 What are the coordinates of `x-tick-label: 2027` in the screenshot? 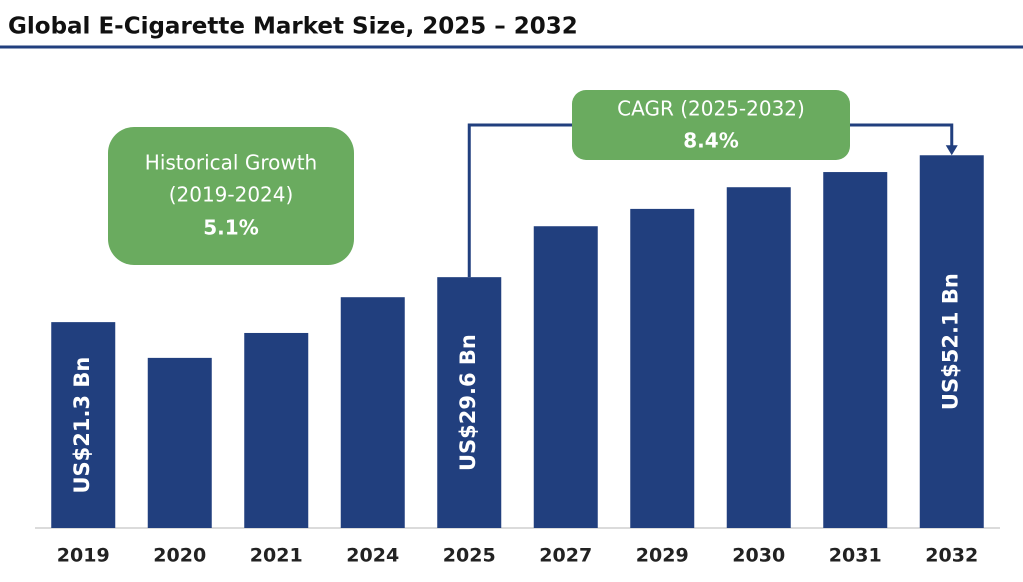 It's located at (565, 556).